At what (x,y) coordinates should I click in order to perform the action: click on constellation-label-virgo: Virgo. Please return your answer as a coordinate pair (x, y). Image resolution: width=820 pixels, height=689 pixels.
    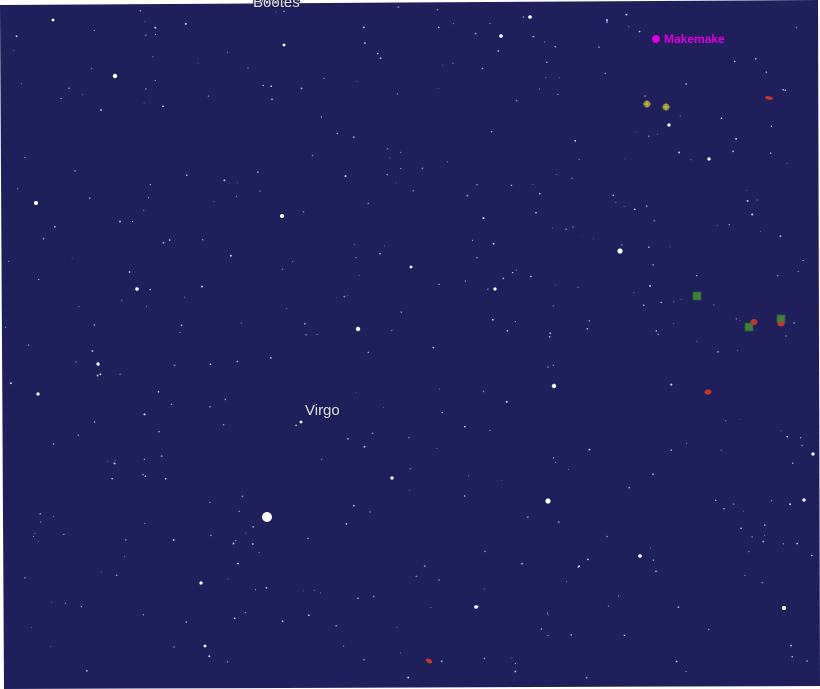
    Looking at the image, I should click on (322, 410).